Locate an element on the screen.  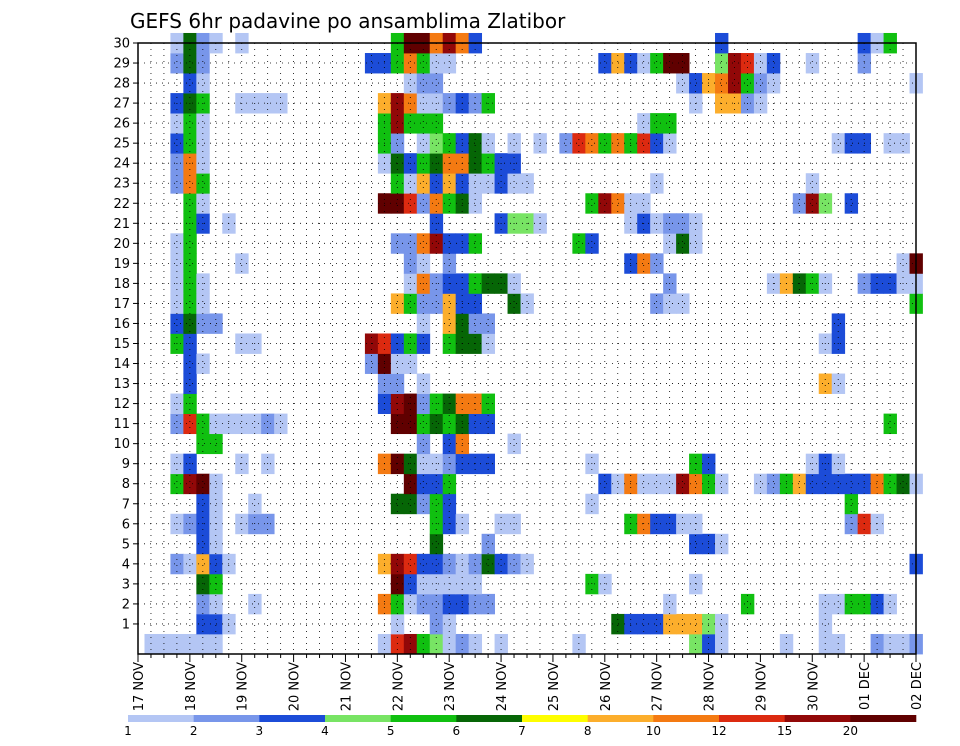
chart-title: GEFS 6hr padavine po ansamblima Zlatibor is located at coordinates (348, 21).